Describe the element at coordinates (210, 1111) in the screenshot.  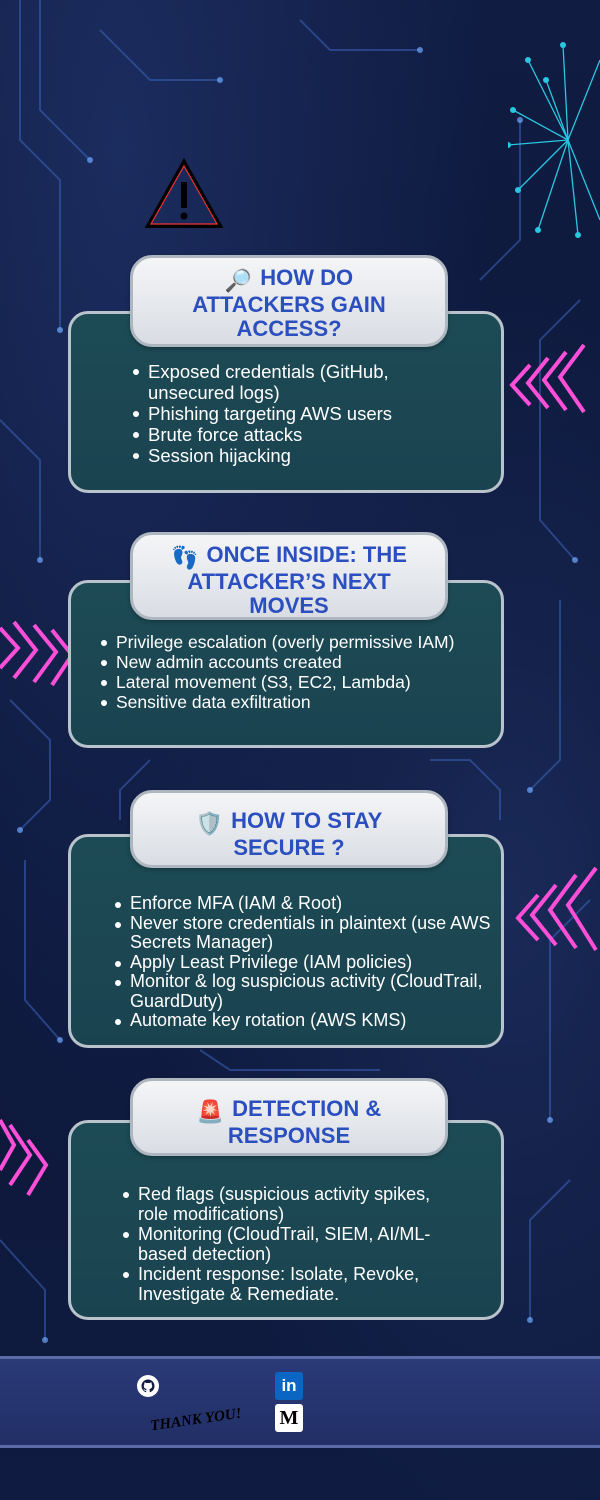
I see `siren-icon: 🚨` at that location.